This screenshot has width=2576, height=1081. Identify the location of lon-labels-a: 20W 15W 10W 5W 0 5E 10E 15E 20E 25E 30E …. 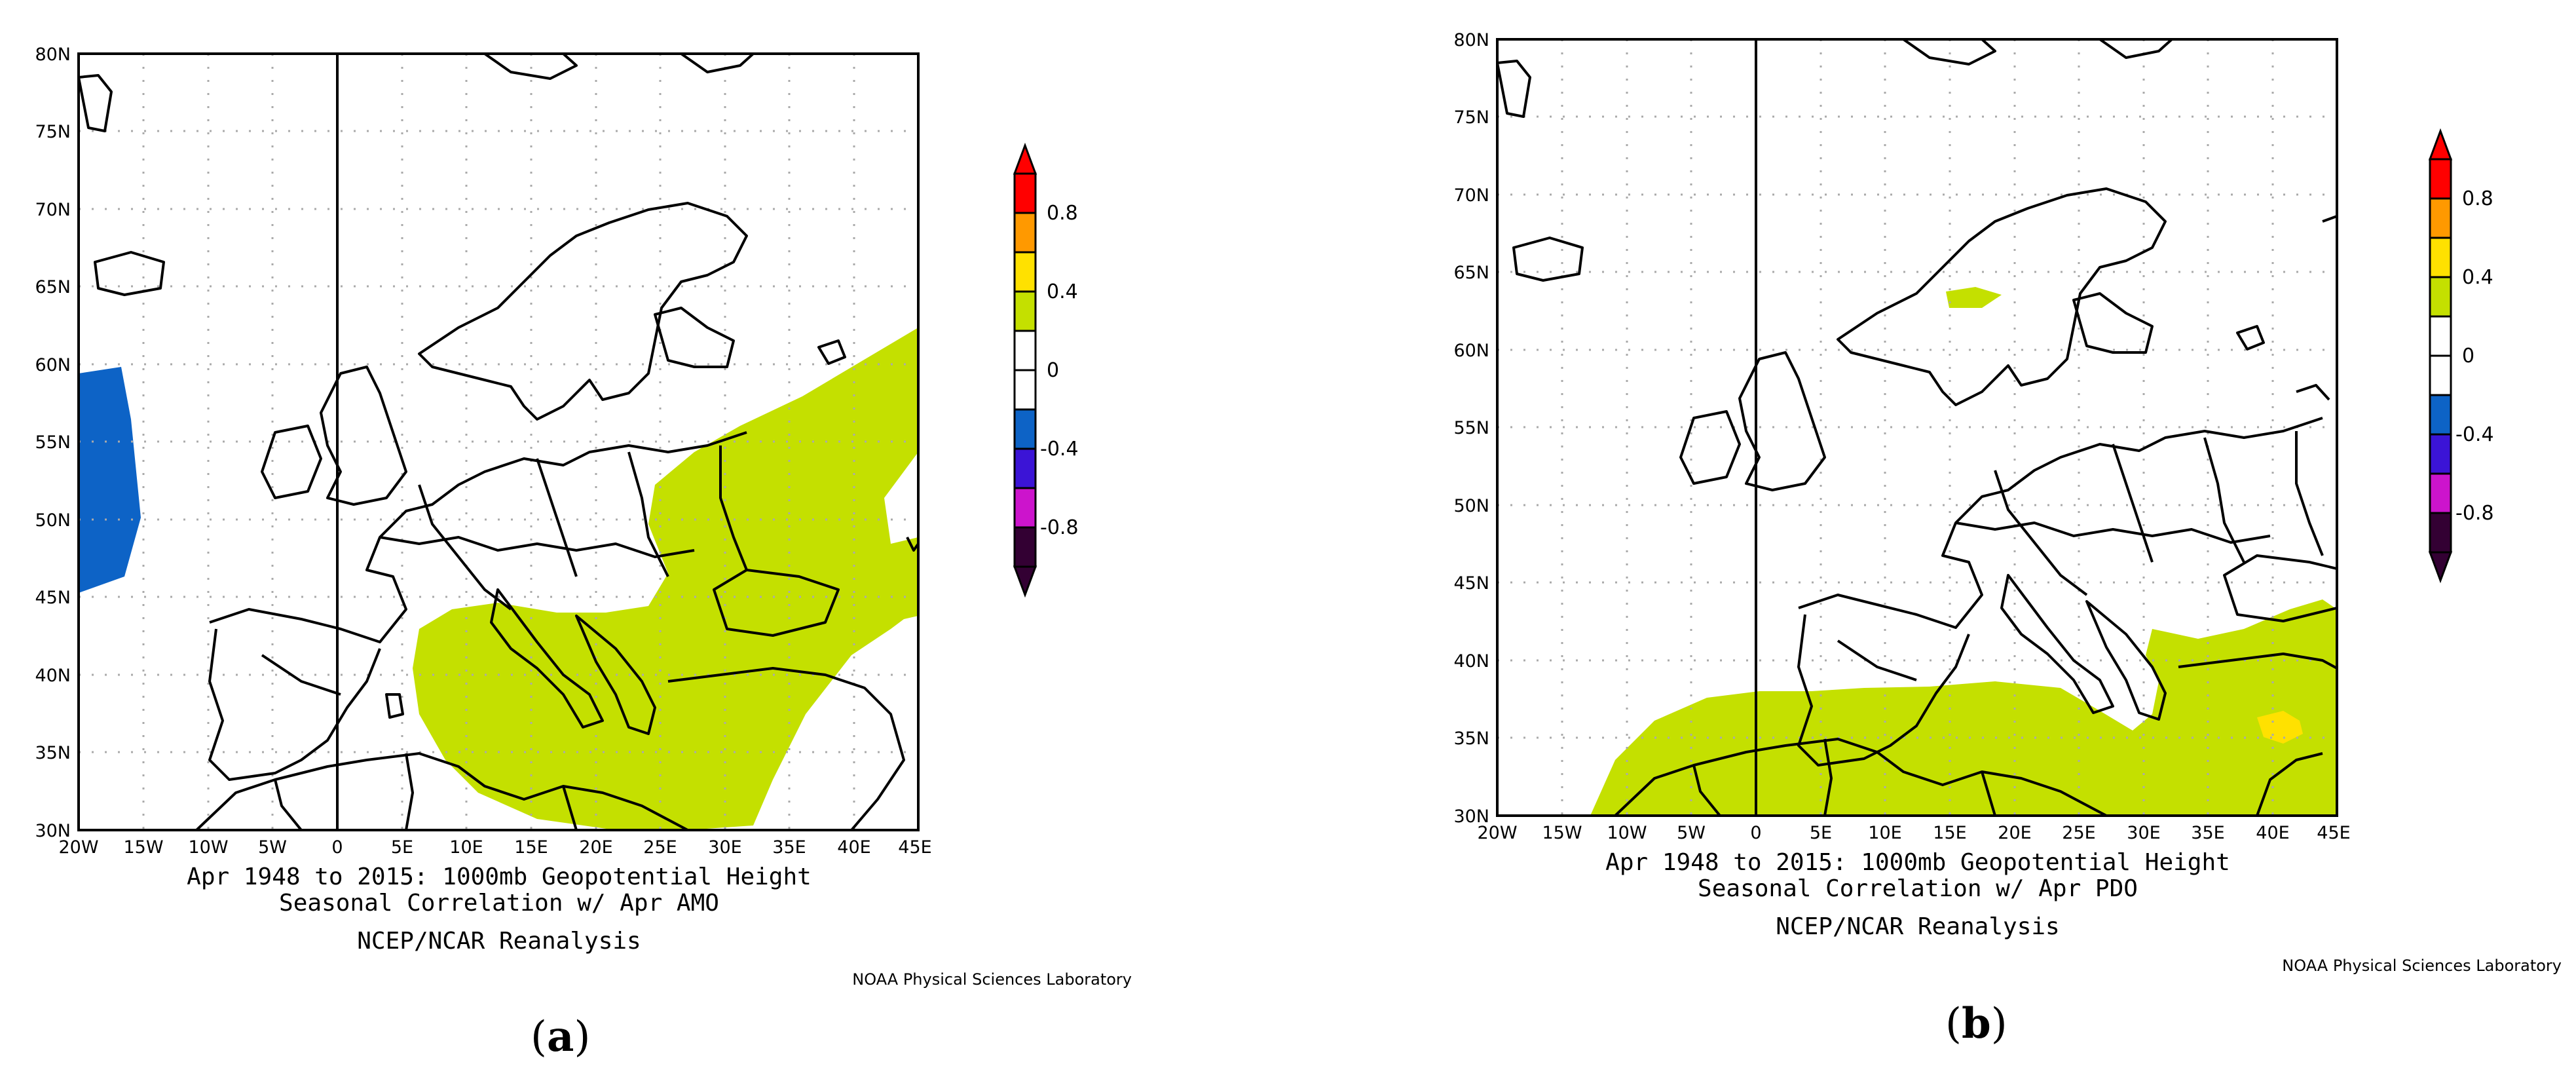
(494, 848).